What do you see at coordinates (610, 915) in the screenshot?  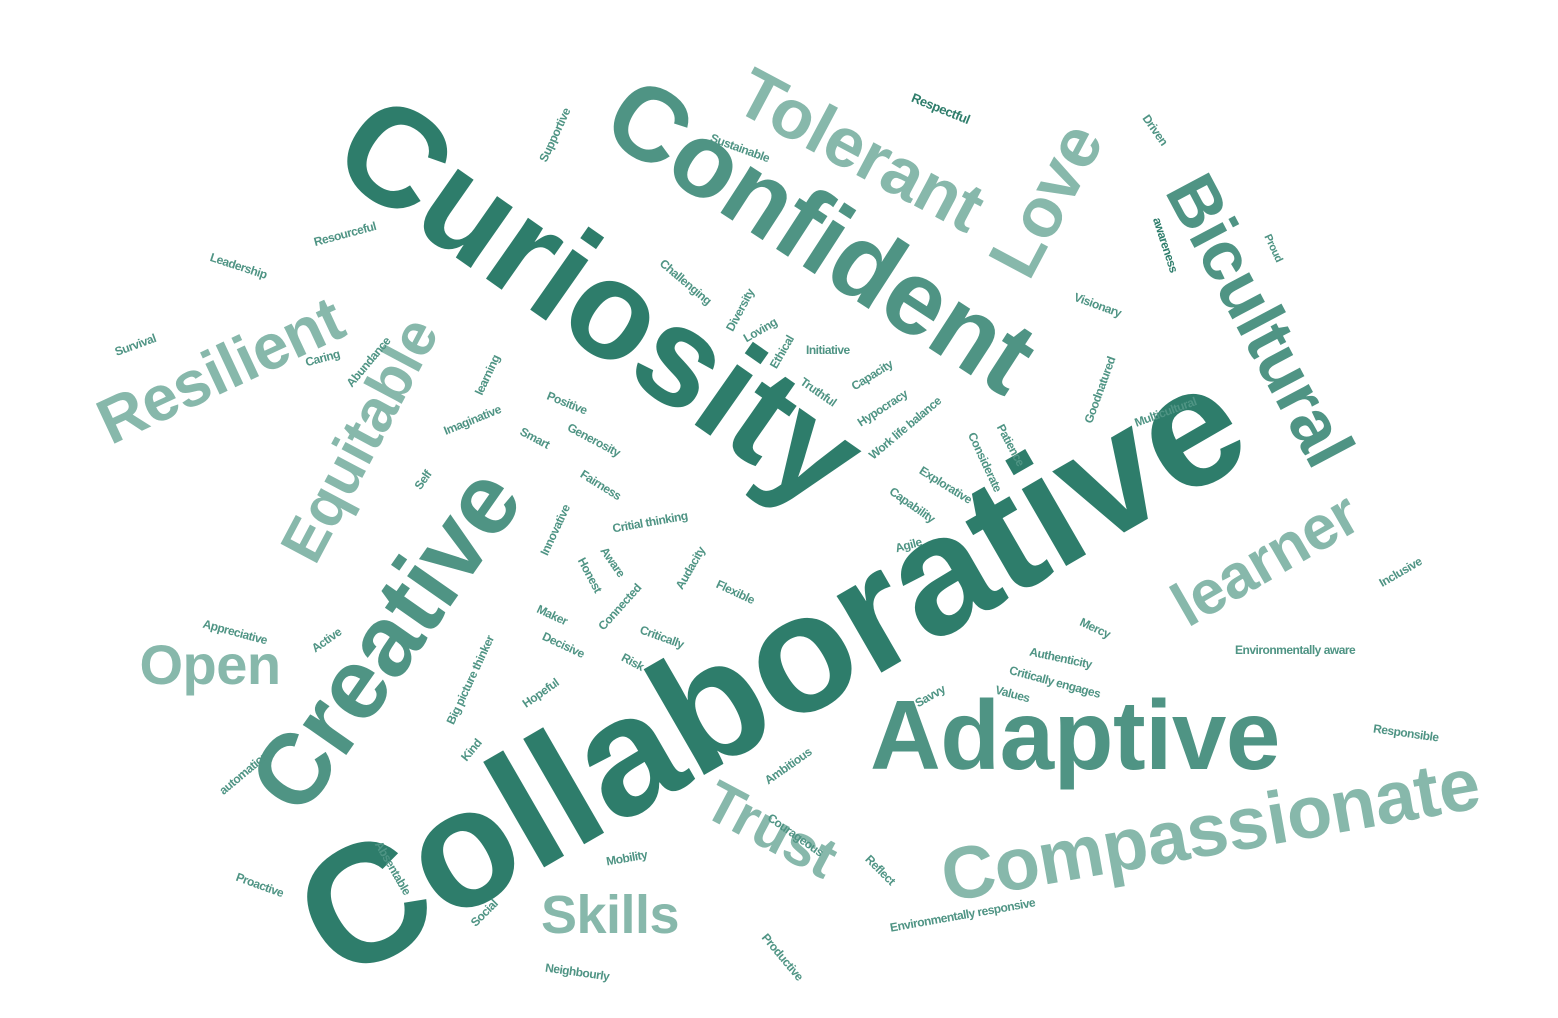 I see `word-skills: Skills` at bounding box center [610, 915].